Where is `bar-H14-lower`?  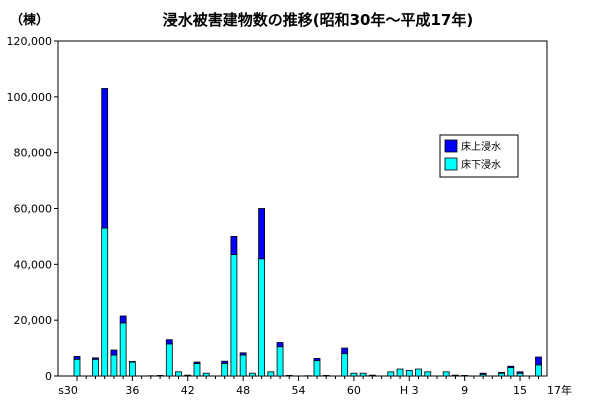 bar-H14-lower is located at coordinates (511, 372).